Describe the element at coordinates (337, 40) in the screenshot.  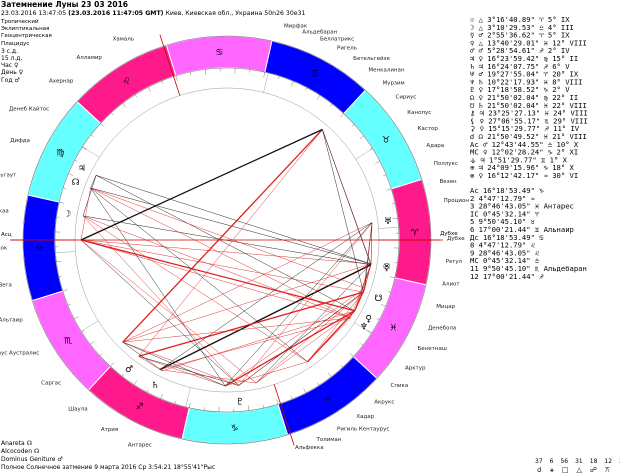
I see `star-label: Беллатрикс` at that location.